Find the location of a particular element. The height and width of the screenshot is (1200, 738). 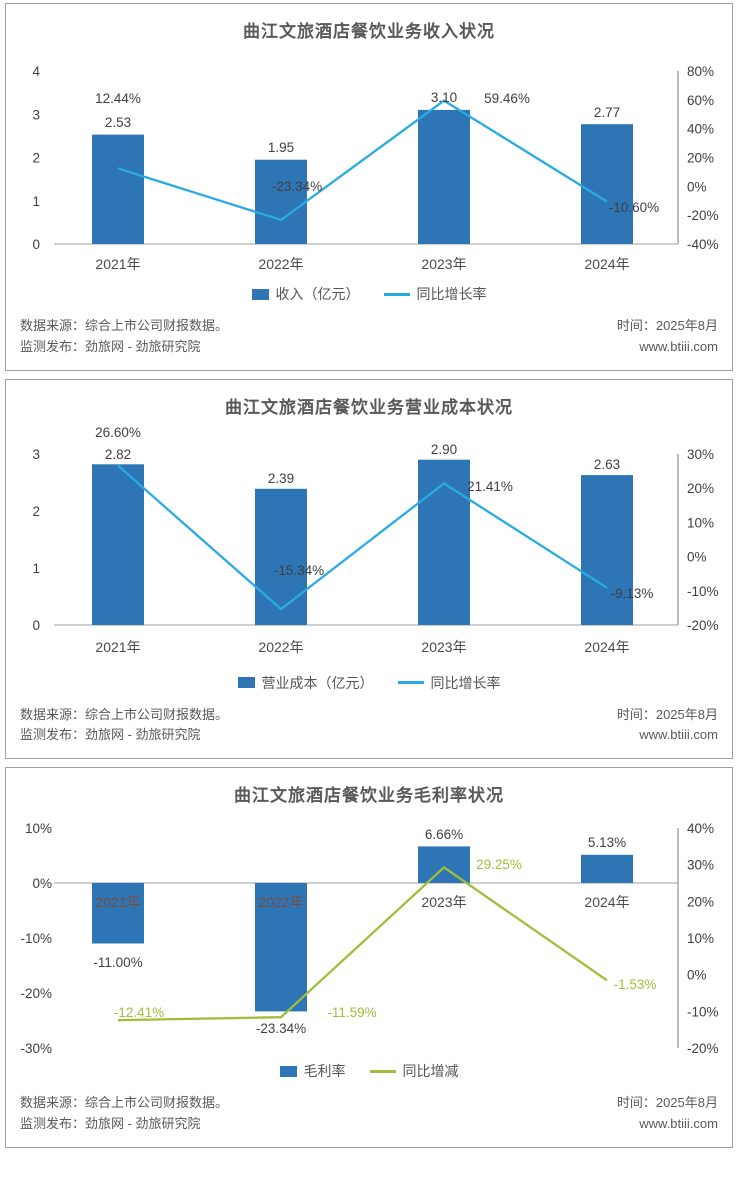

cost-chart-title: 曲江文旅酒店餐饮业务营业成本状况 is located at coordinates (369, 407).